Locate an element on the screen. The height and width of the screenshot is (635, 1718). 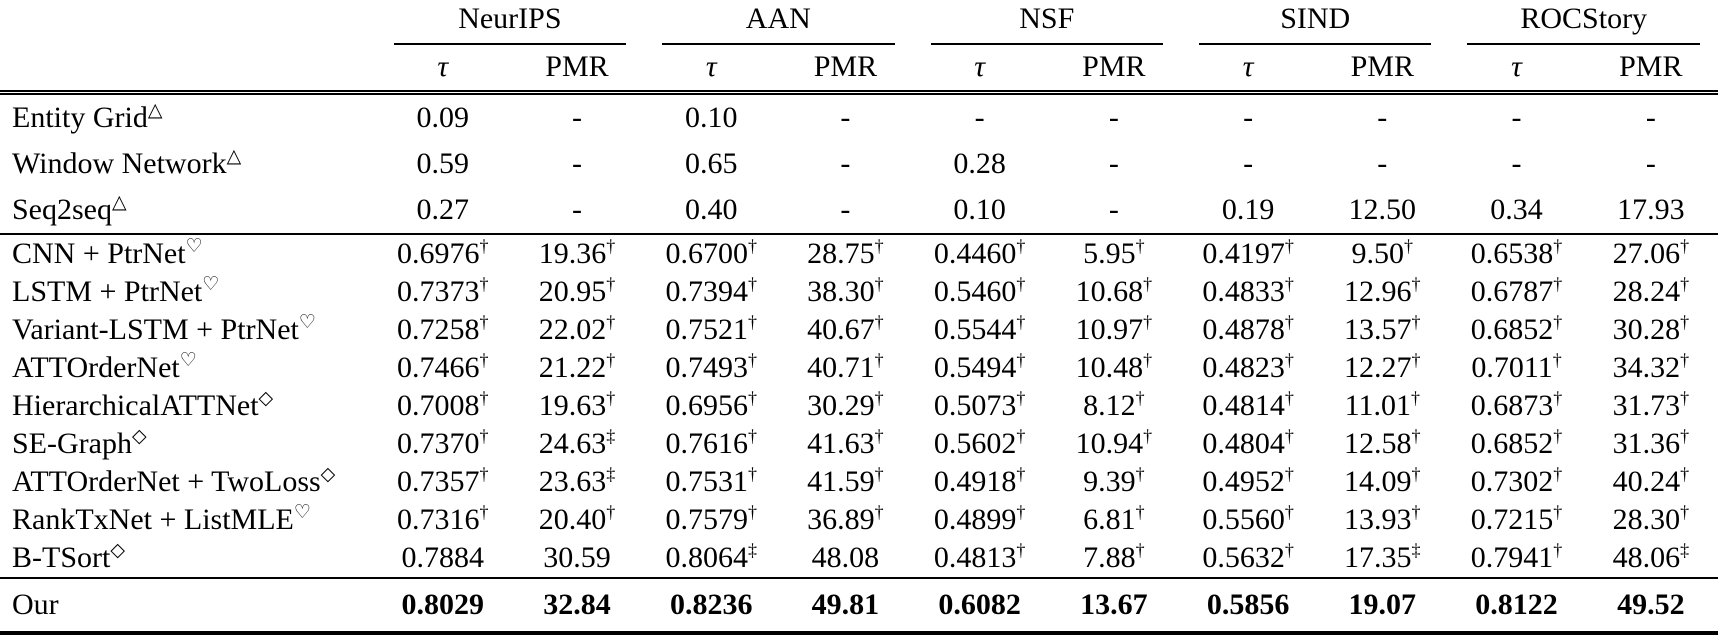
corner-blank-cell is located at coordinates (188, 22).